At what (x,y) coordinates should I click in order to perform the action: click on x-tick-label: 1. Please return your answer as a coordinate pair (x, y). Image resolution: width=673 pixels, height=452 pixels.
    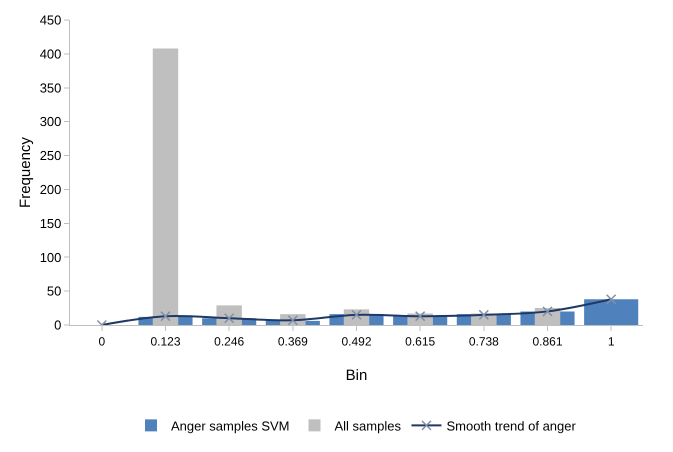
    Looking at the image, I should click on (611, 341).